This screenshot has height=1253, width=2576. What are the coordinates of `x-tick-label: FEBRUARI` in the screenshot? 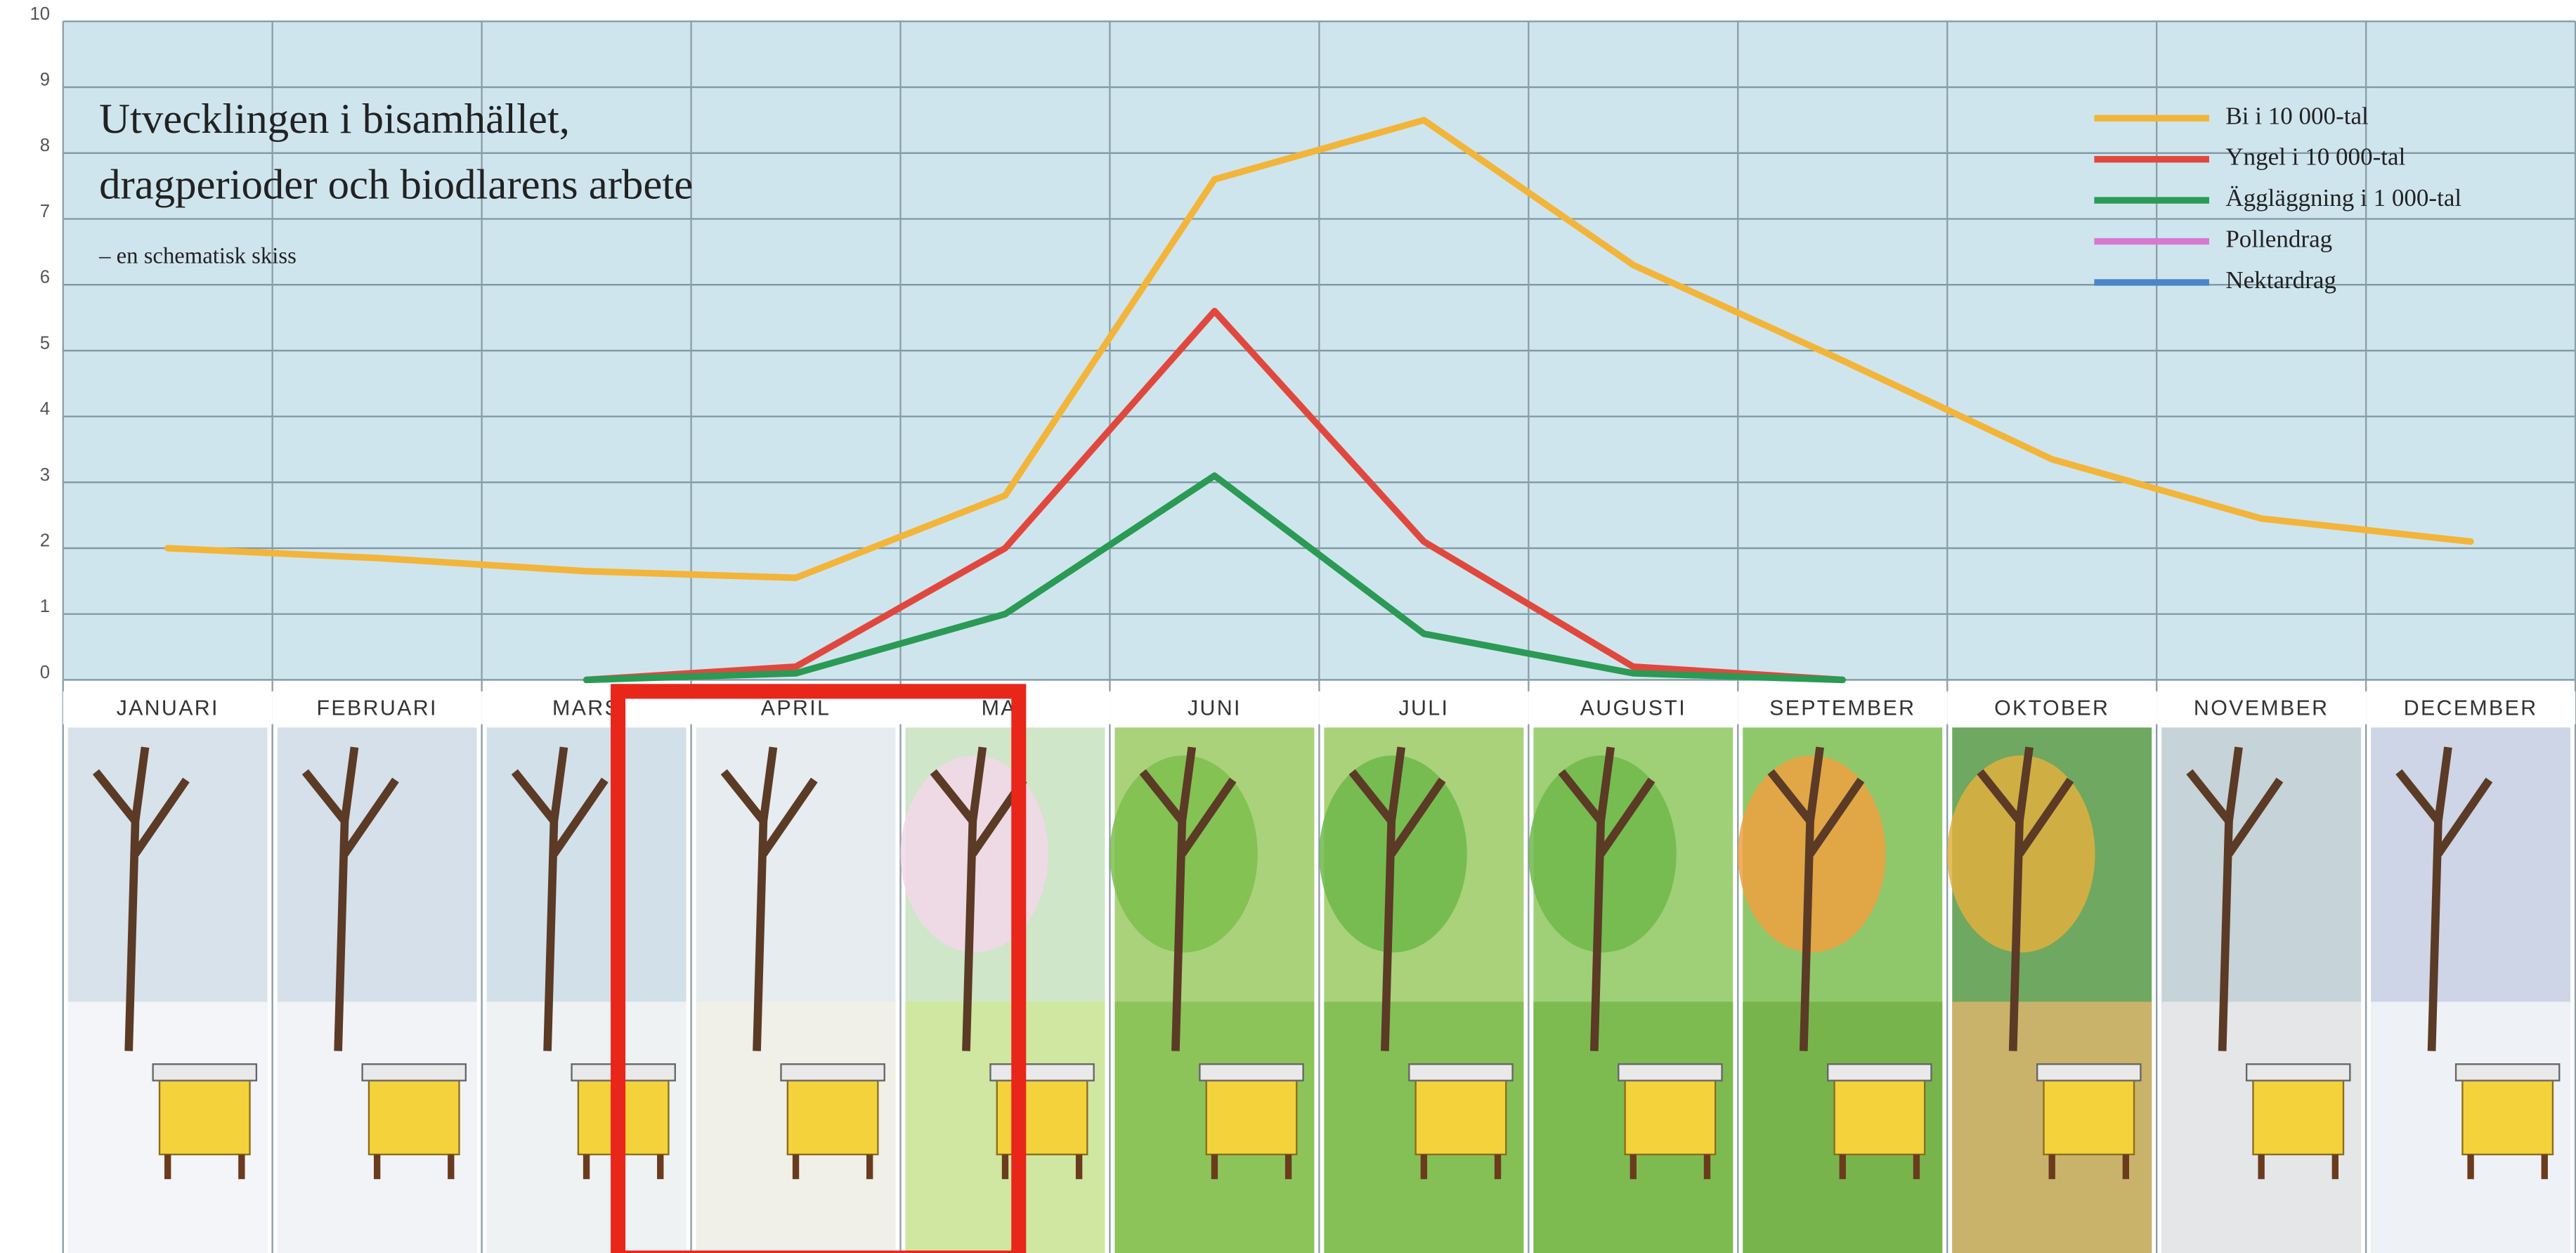 It's located at (377, 708).